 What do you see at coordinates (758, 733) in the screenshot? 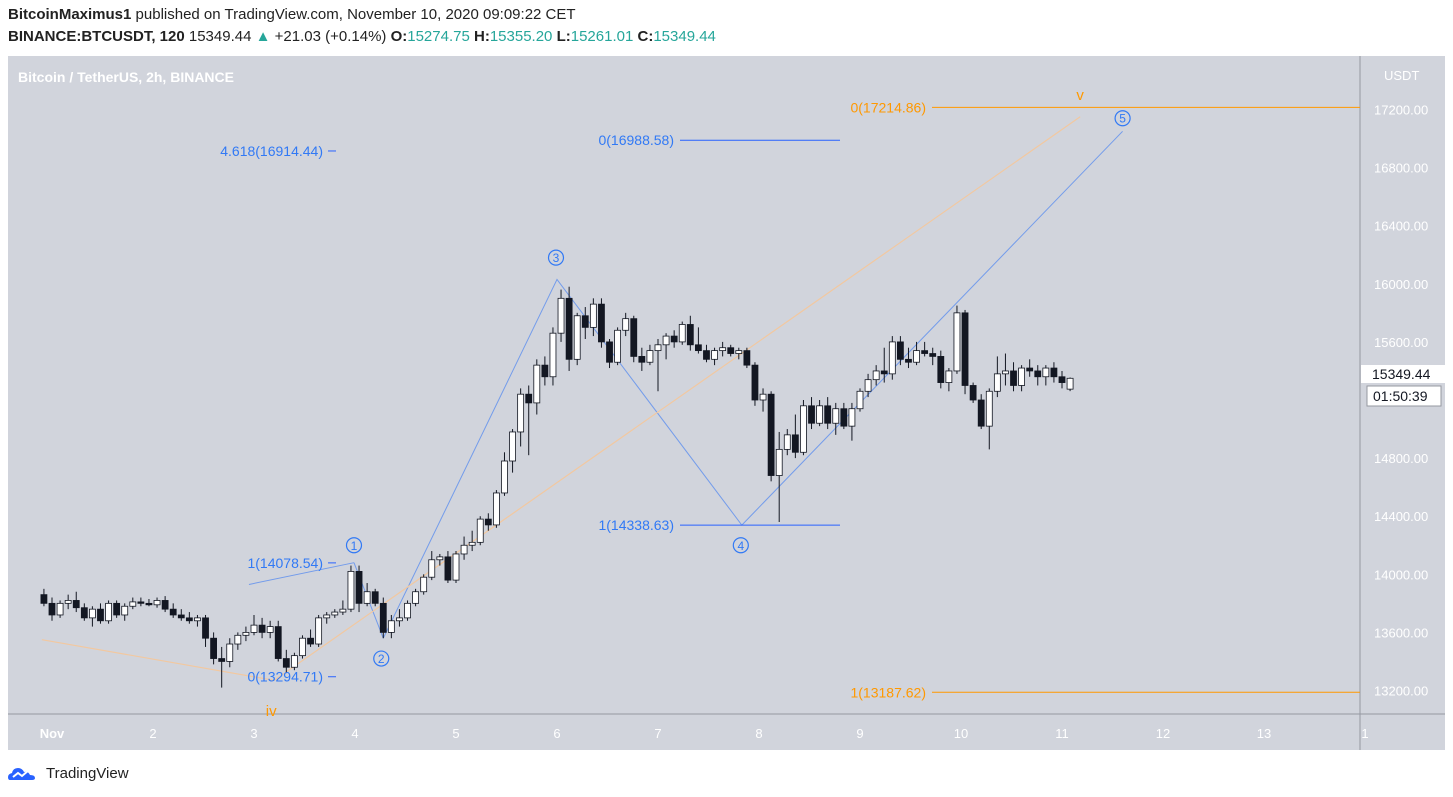
I see `x-tick-label: 8` at bounding box center [758, 733].